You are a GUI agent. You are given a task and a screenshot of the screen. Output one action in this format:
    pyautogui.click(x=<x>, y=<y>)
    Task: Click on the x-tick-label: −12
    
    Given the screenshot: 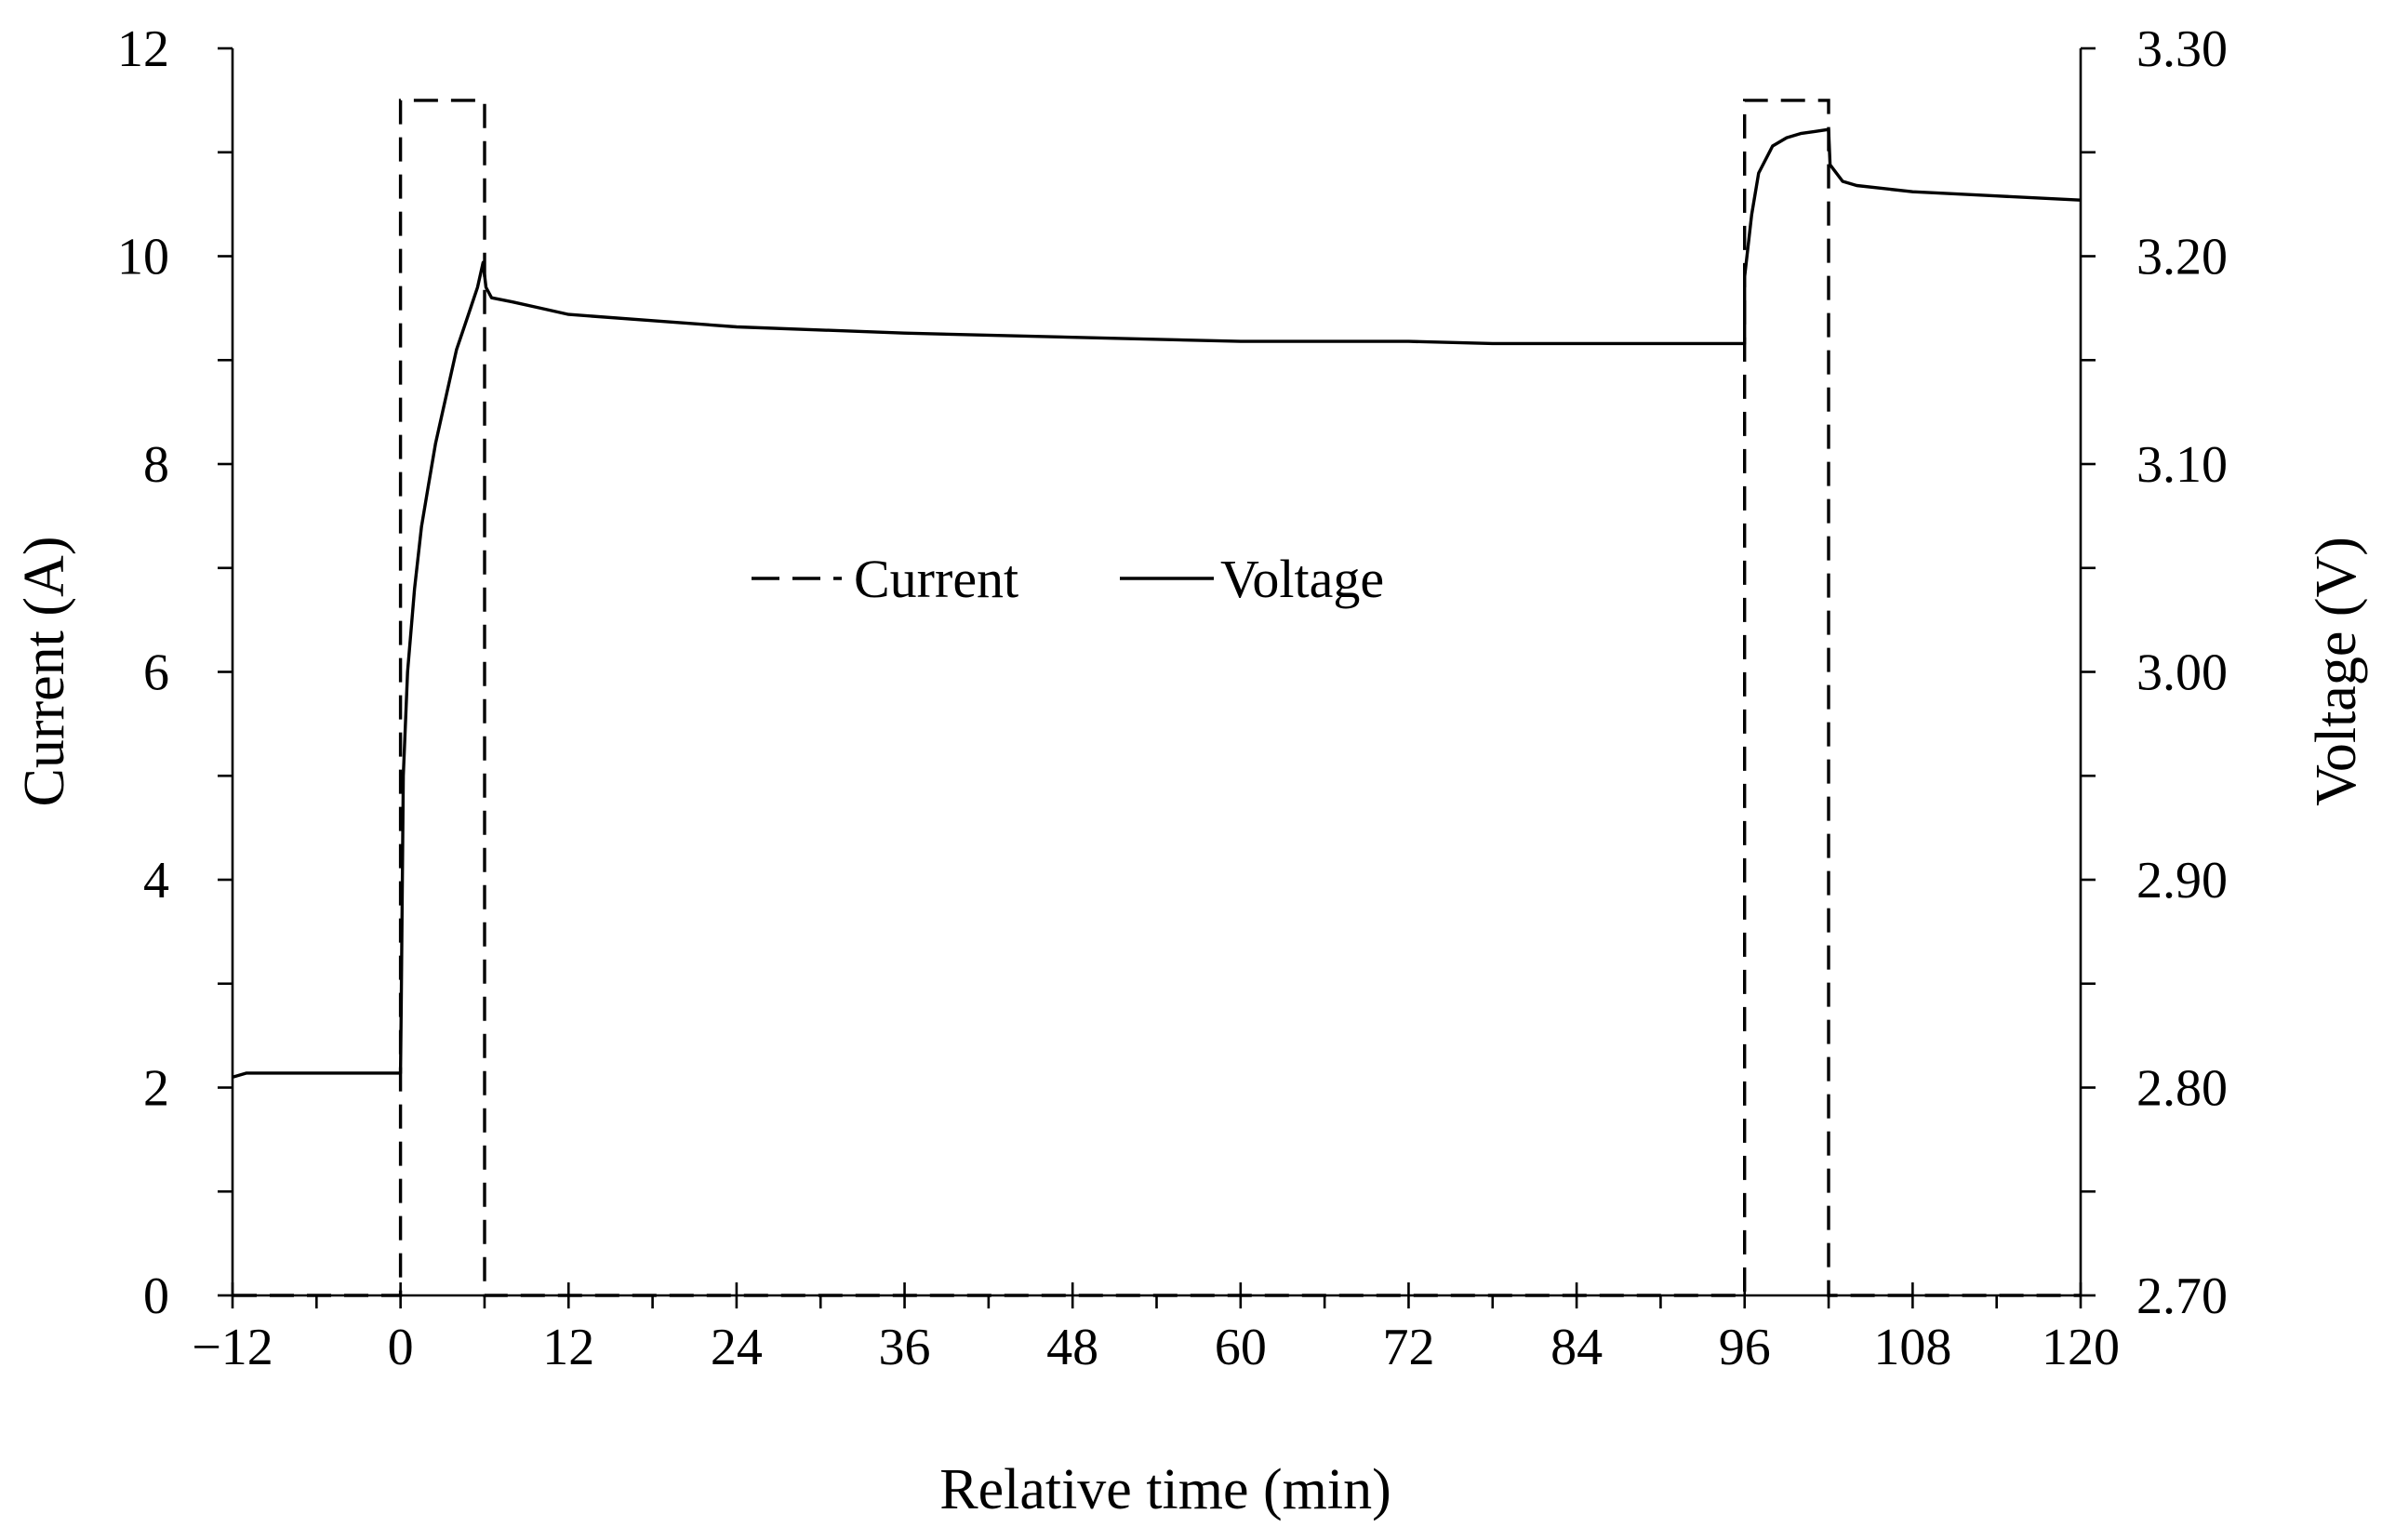 What is the action you would take?
    pyautogui.click(x=232, y=1347)
    